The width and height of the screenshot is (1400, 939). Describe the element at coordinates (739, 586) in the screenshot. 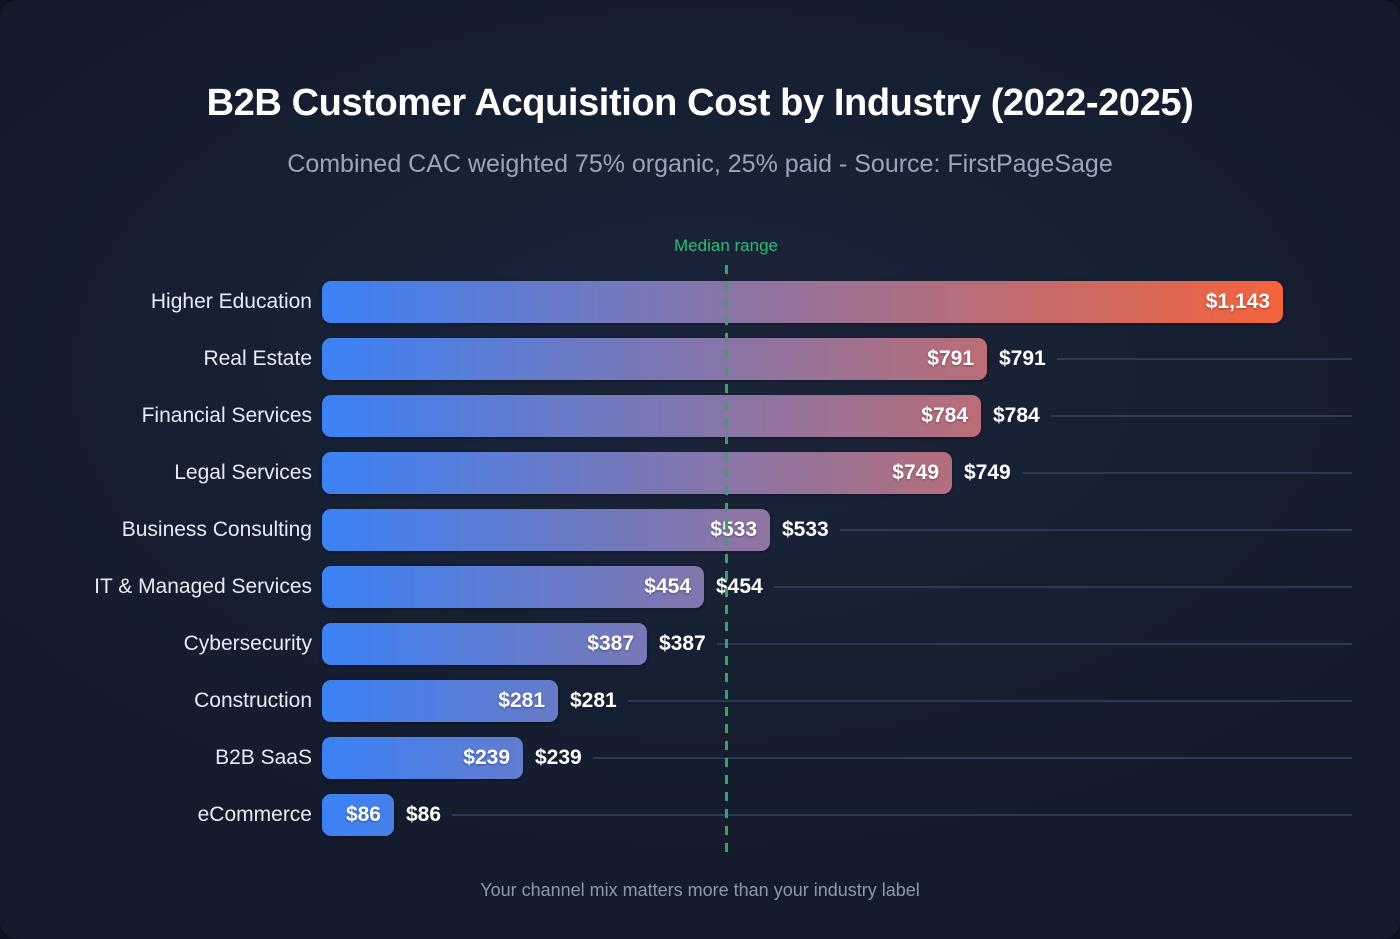

I see `bar-value-outside: $454` at that location.